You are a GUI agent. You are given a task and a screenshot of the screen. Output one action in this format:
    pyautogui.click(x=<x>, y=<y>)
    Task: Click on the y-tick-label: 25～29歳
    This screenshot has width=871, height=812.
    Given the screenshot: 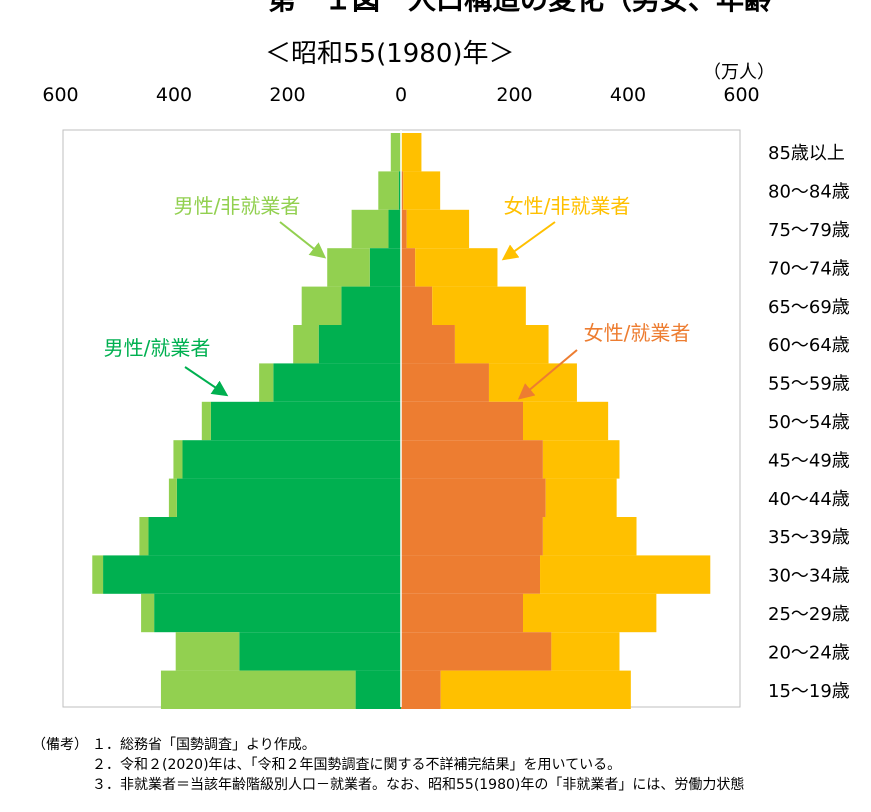 What is the action you would take?
    pyautogui.click(x=809, y=614)
    